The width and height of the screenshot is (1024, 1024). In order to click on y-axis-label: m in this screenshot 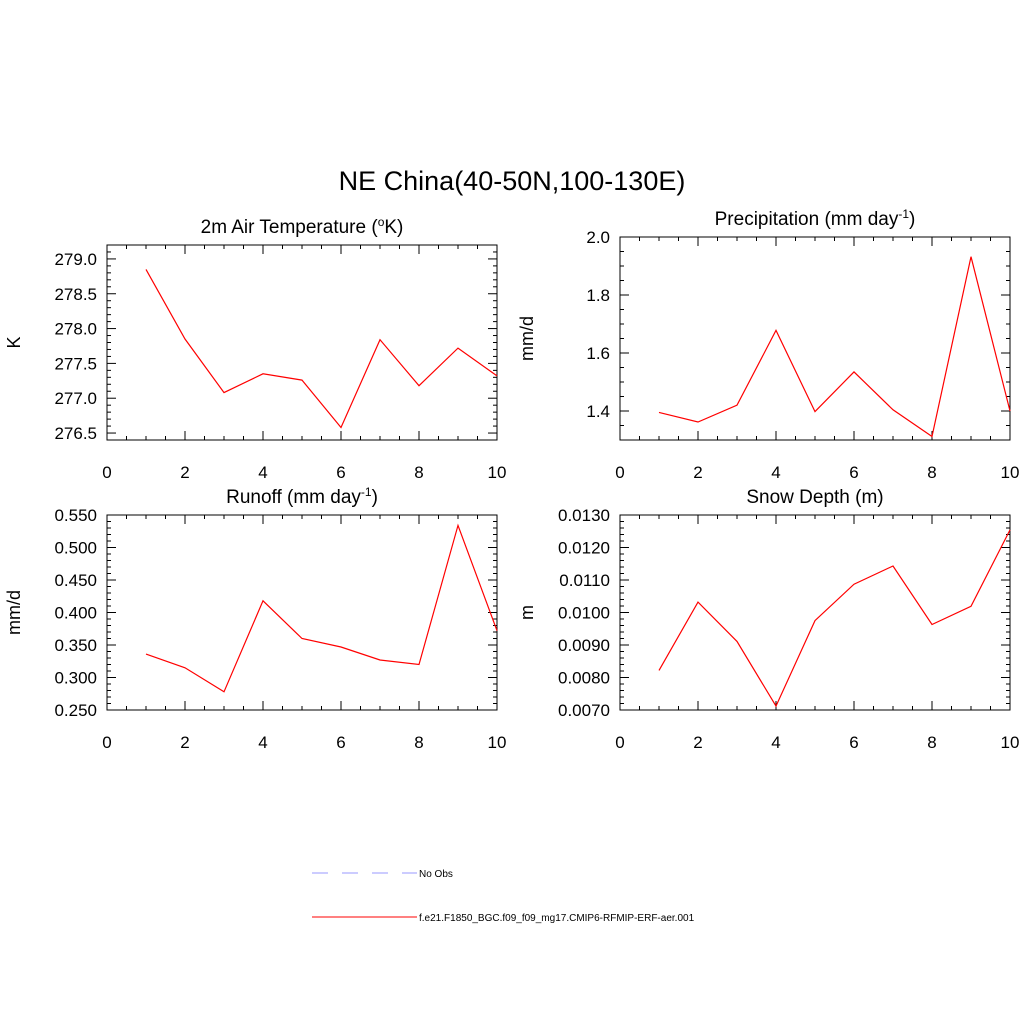, I will do `click(527, 612)`.